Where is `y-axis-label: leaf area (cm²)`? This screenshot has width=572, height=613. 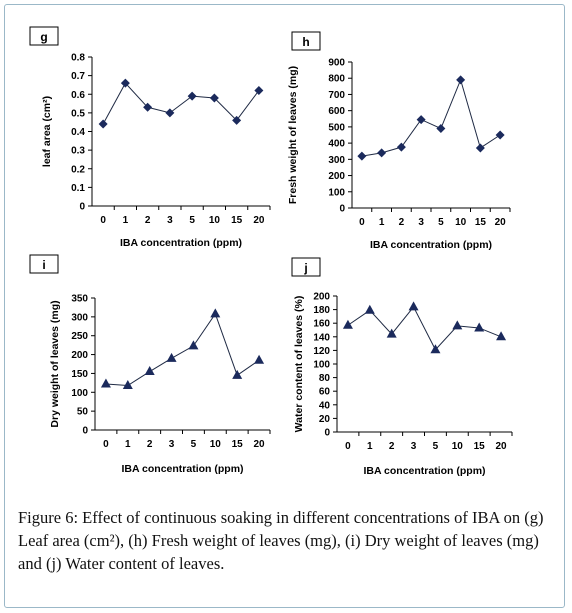 y-axis-label: leaf area (cm²) is located at coordinates (47, 131).